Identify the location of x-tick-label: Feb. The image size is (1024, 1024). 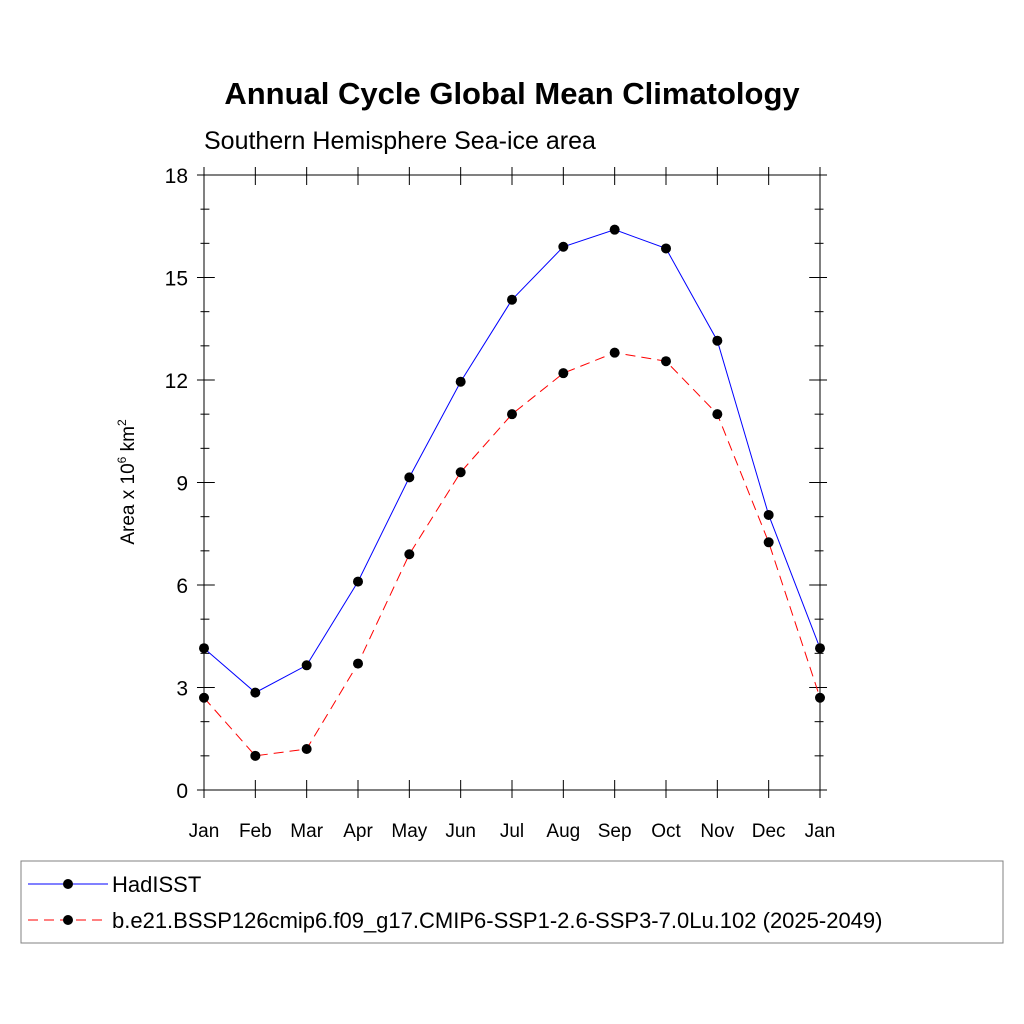
(255, 831).